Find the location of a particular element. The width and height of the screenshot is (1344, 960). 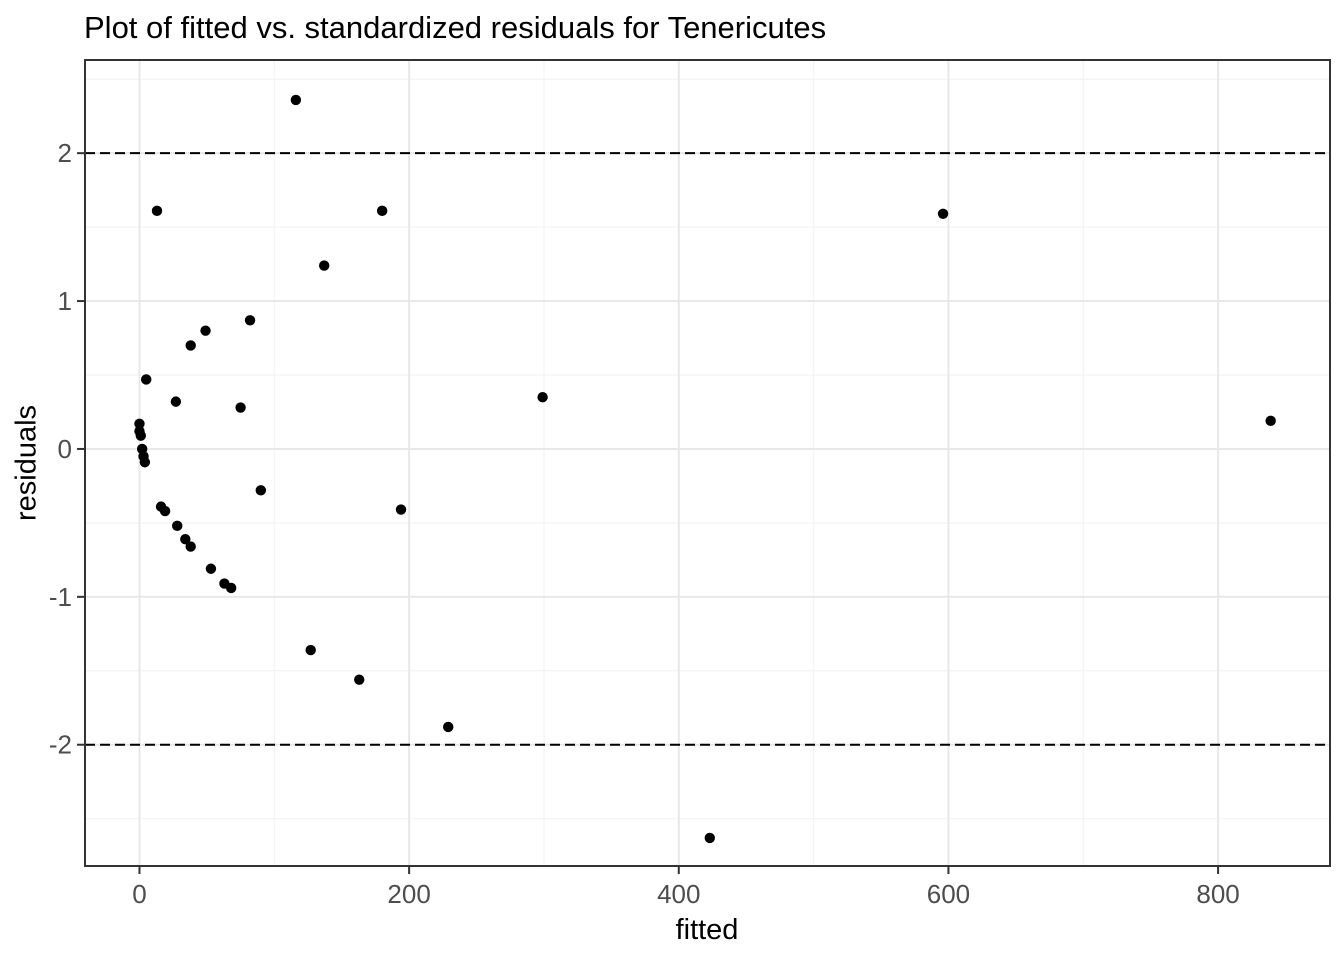

x-tick-label: 200 is located at coordinates (408, 894).